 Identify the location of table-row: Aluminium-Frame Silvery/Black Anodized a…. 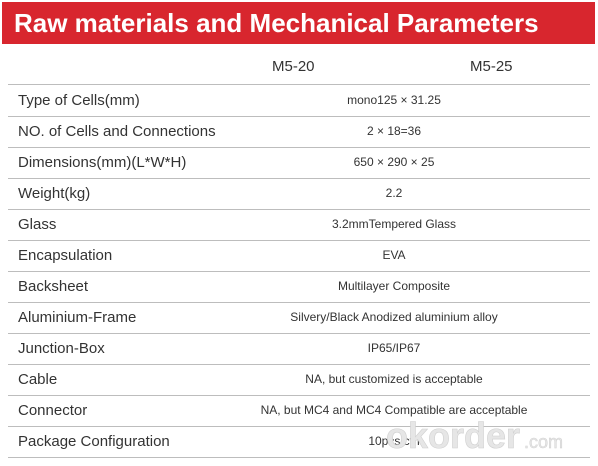
(299, 318).